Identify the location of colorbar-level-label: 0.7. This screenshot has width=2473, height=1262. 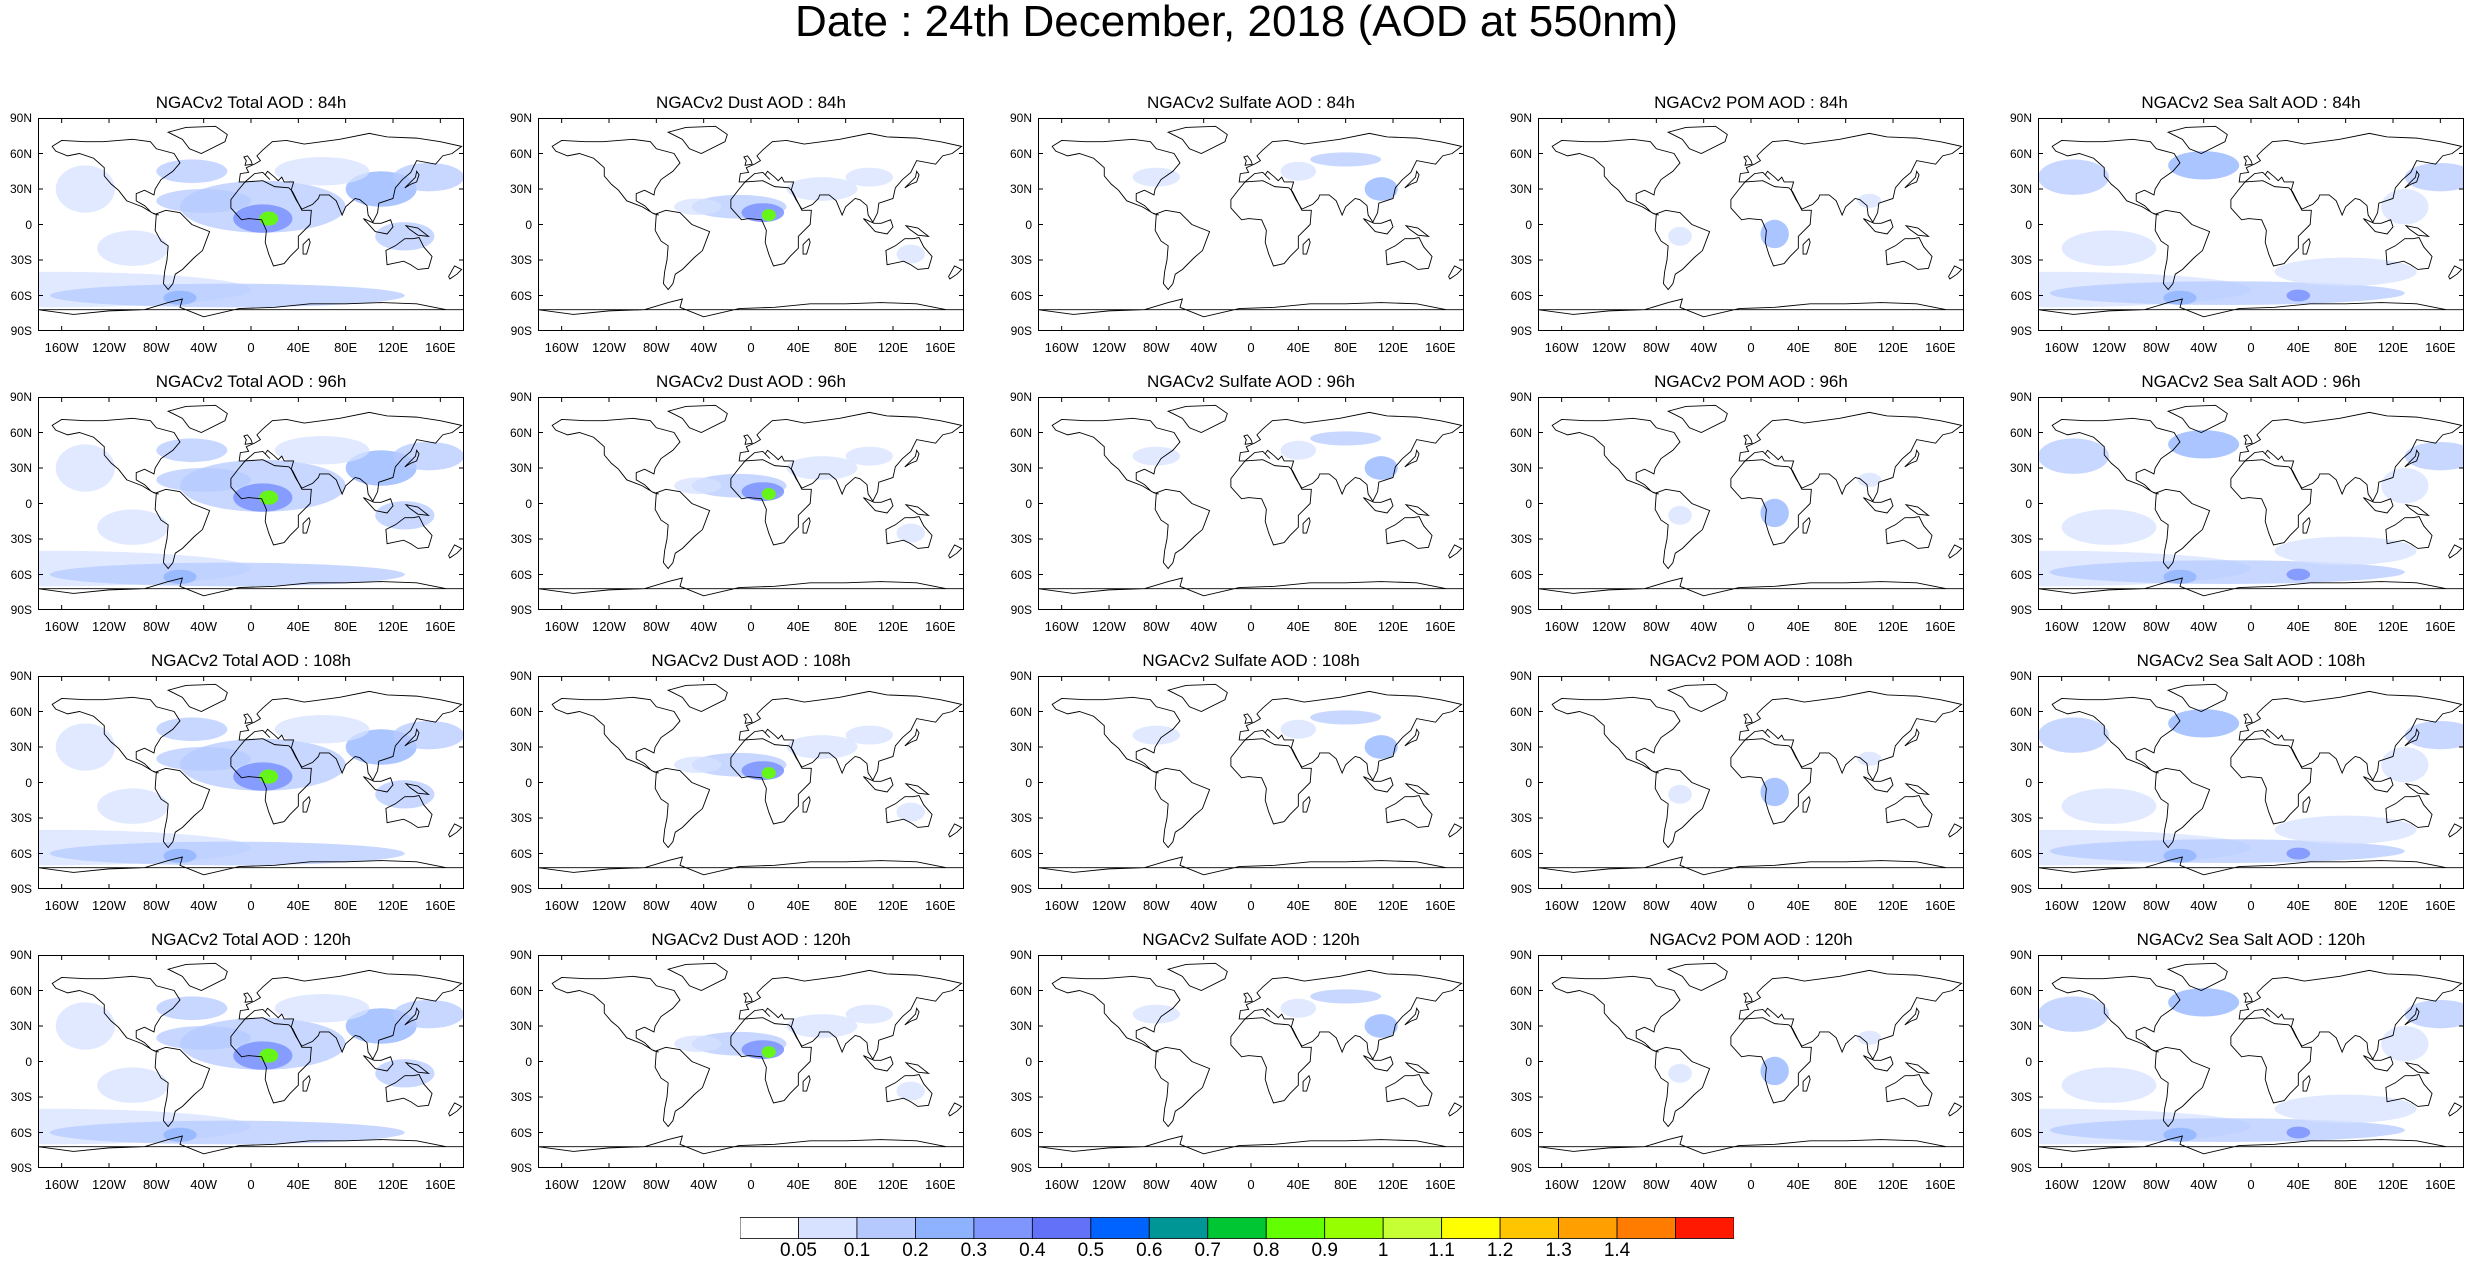
(1207, 1250).